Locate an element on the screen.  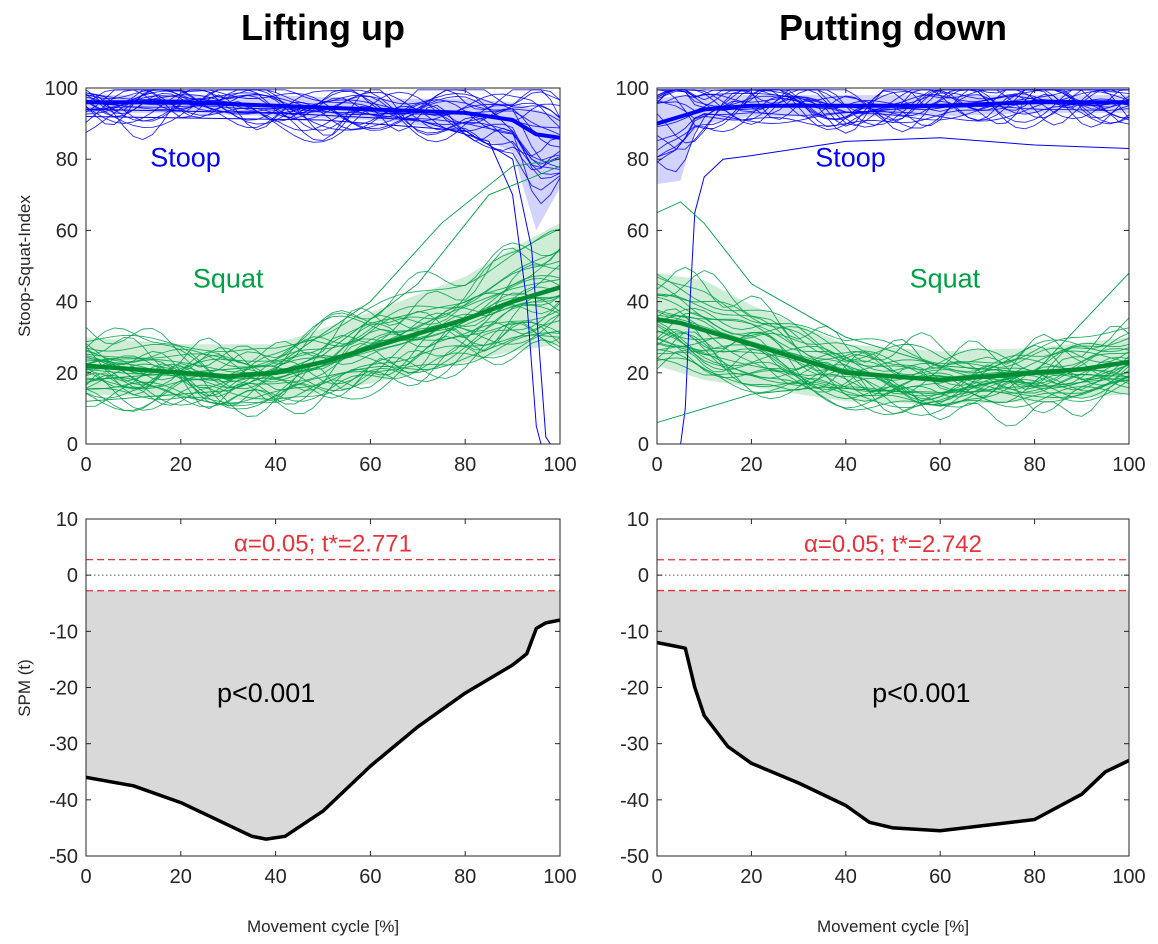
x-axis-label: Movement cycle [%] is located at coordinates (323, 926).